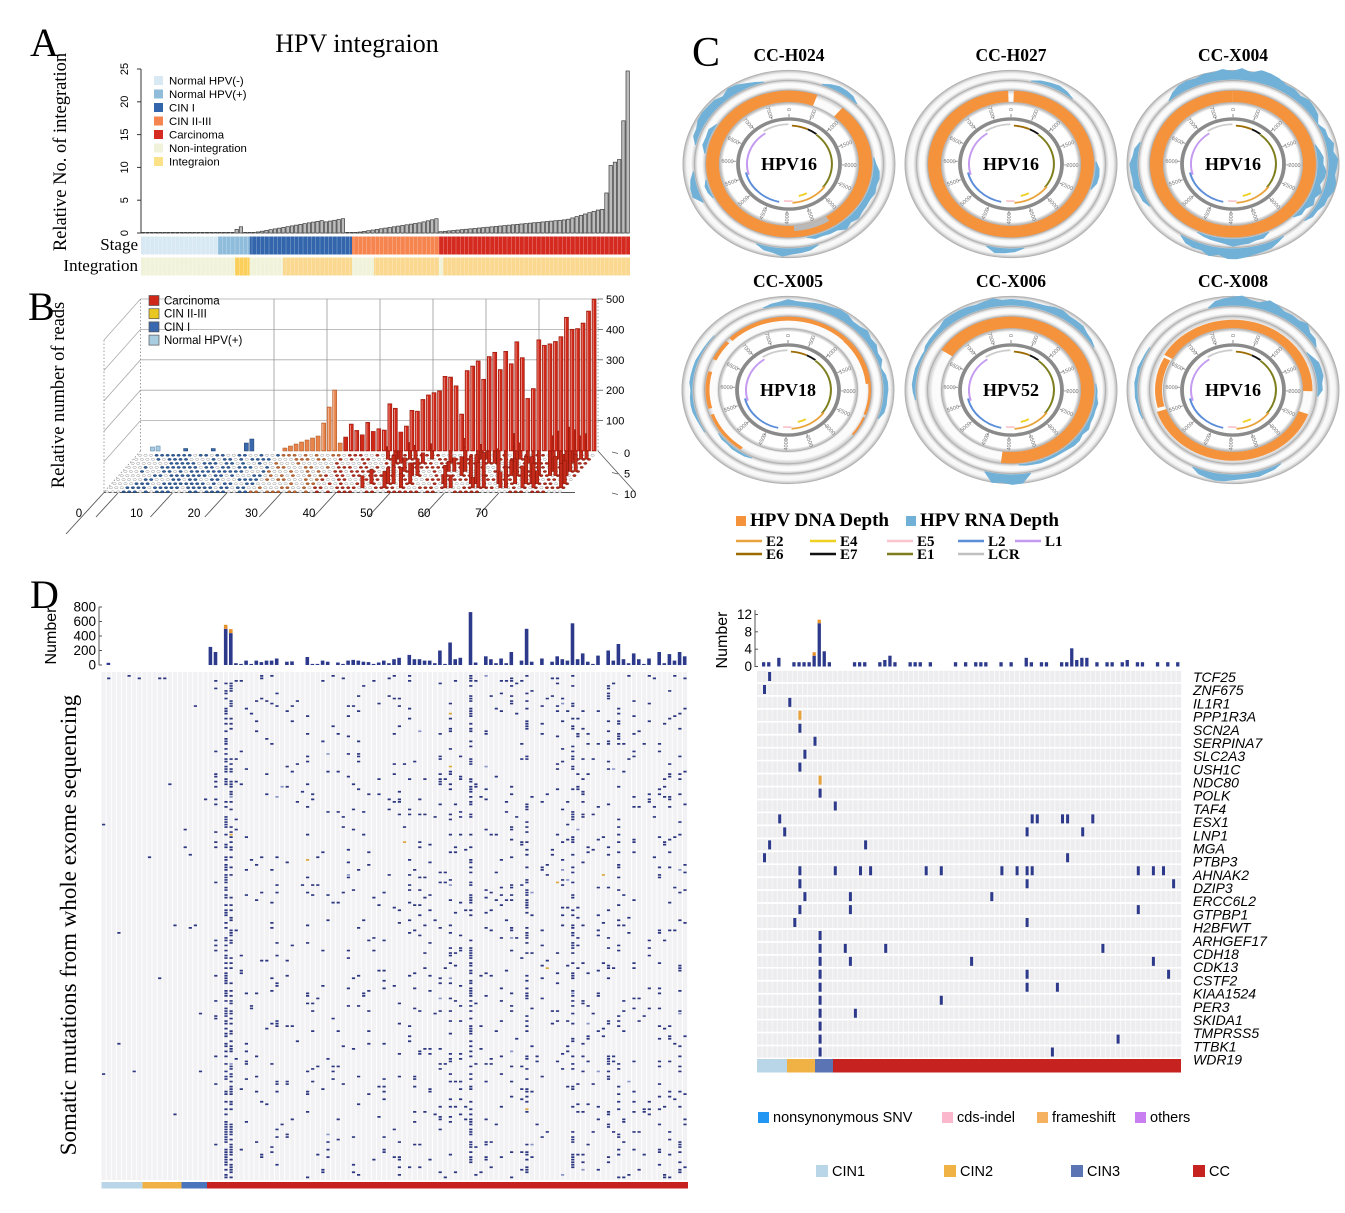 The image size is (1345, 1213). I want to click on svg-text: 8, so click(748, 631).